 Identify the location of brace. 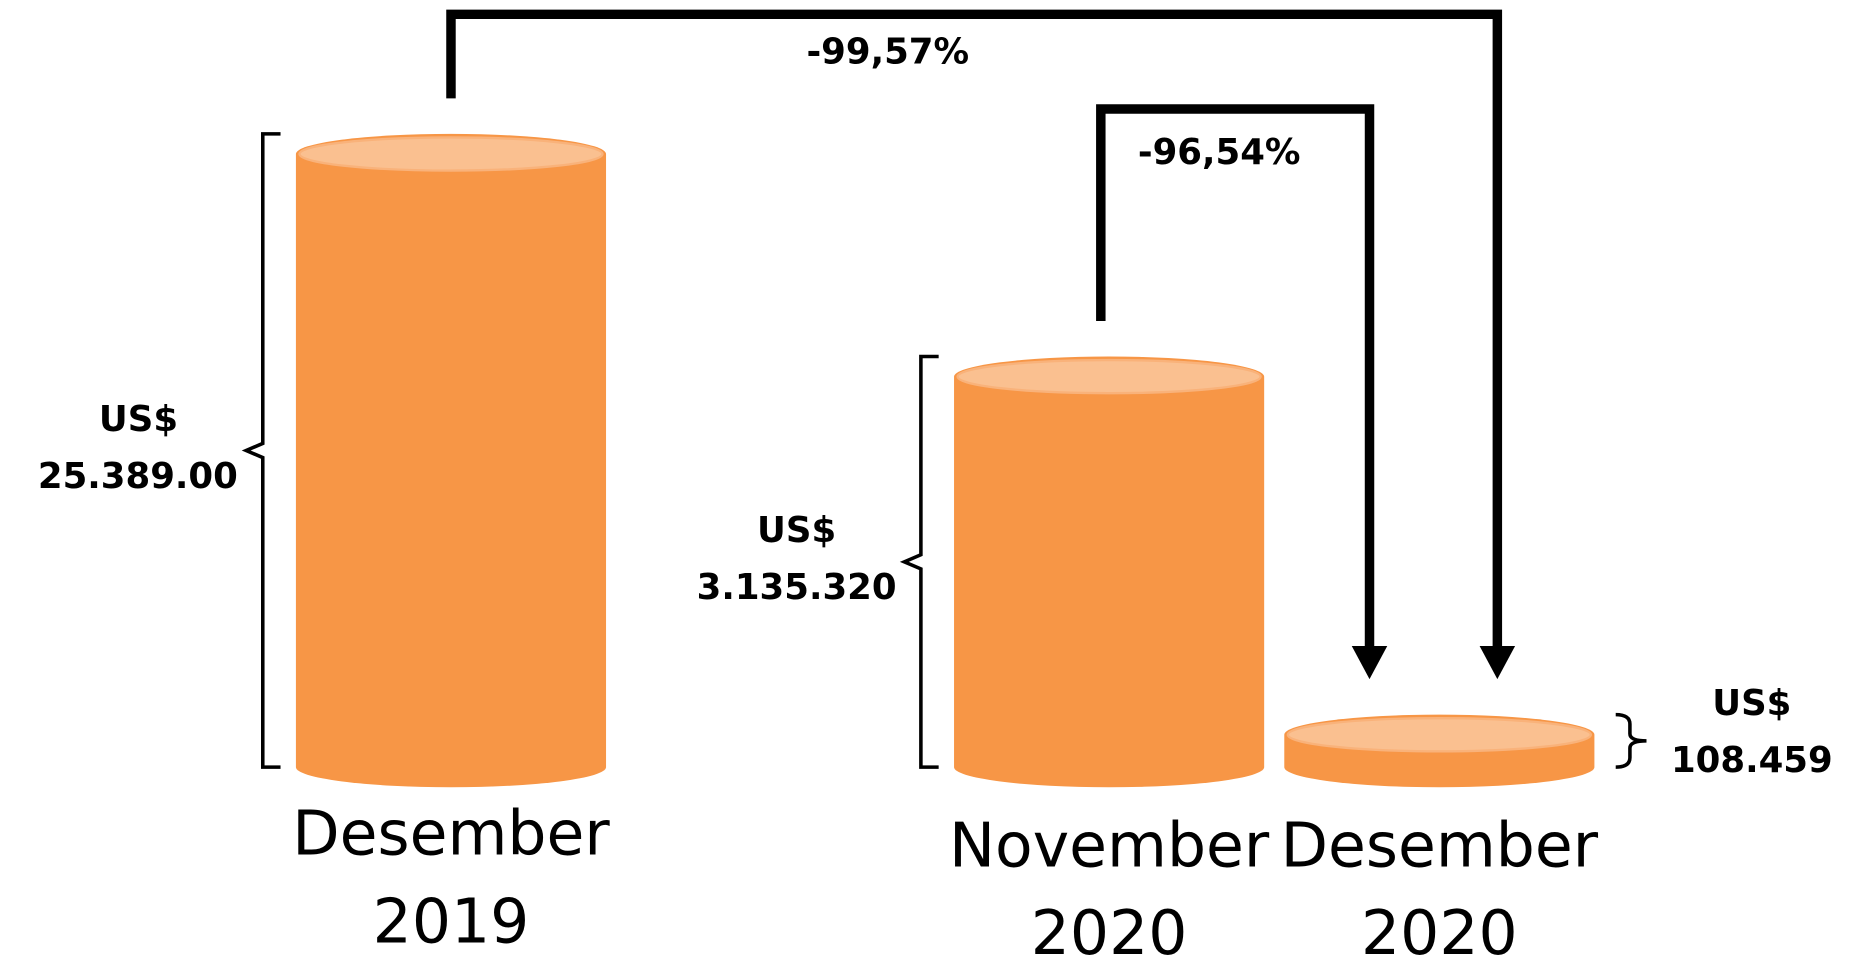
(1631, 740).